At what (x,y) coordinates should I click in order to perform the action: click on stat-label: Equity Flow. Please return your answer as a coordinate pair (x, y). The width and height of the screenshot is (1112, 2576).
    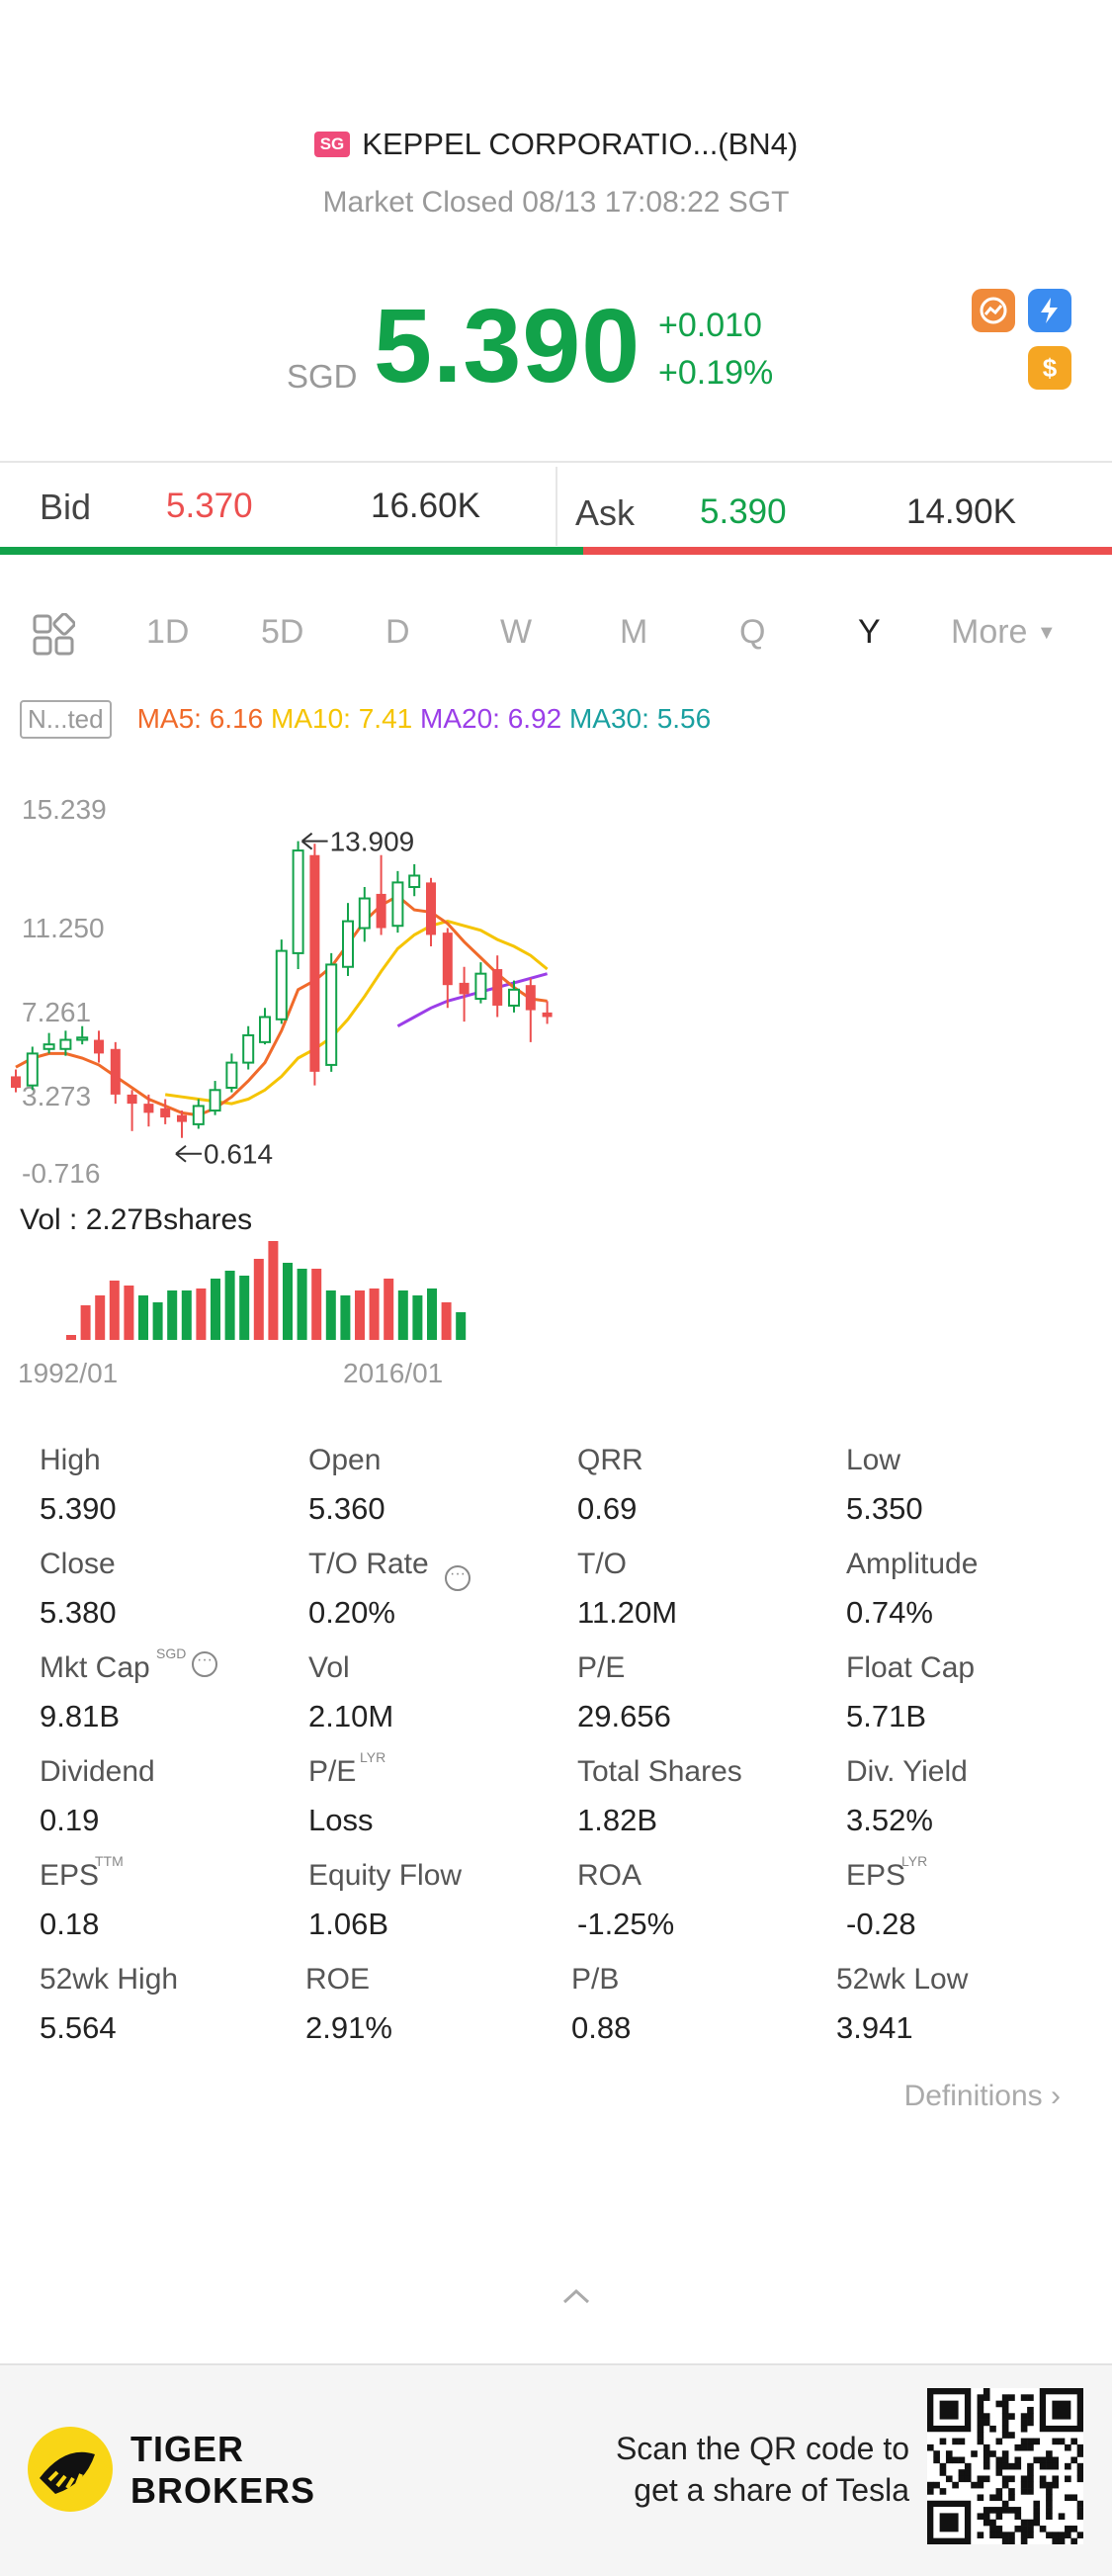
    Looking at the image, I should click on (385, 1875).